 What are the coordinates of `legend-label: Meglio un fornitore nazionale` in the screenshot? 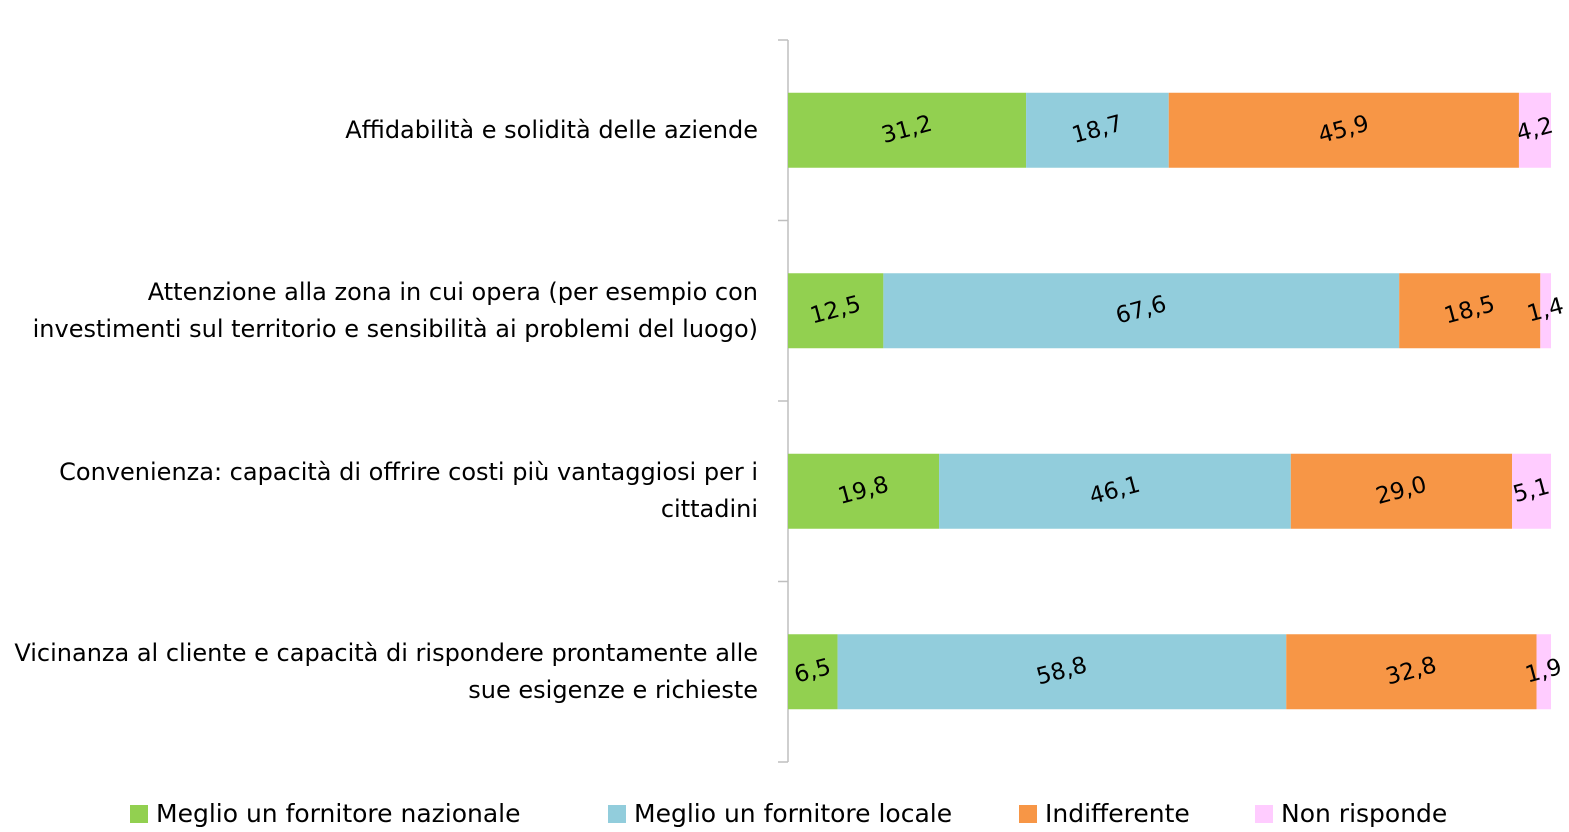 It's located at (338, 813).